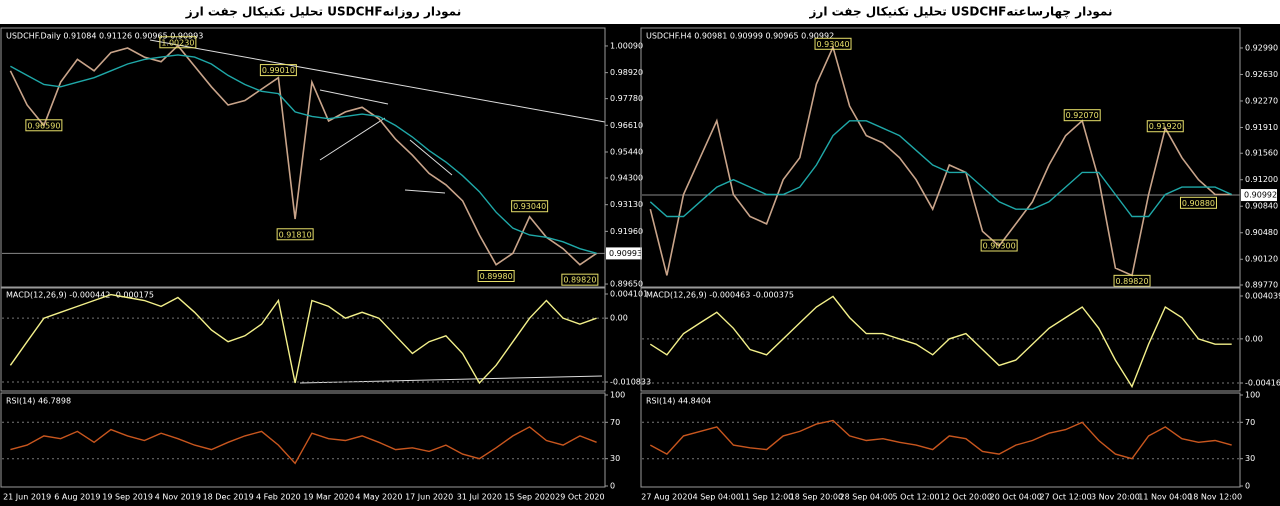 The width and height of the screenshot is (1280, 506). I want to click on x-tick-label: 18 Sep 20:00, so click(816, 497).